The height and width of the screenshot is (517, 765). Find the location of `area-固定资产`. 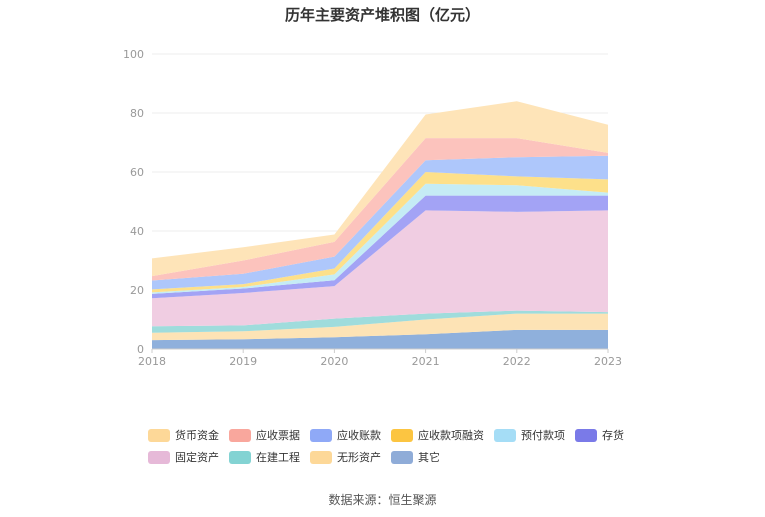

area-固定资产 is located at coordinates (380, 268).